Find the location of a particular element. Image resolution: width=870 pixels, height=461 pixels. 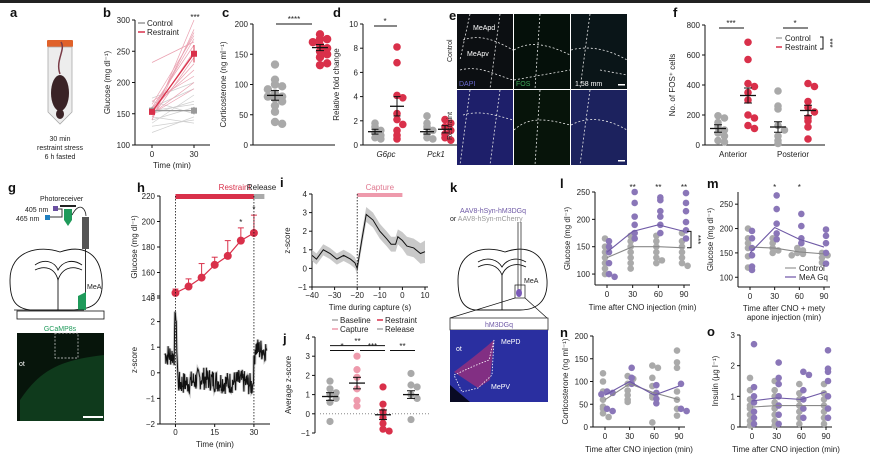

y-tick-label: 8 is located at coordinates (356, 48).